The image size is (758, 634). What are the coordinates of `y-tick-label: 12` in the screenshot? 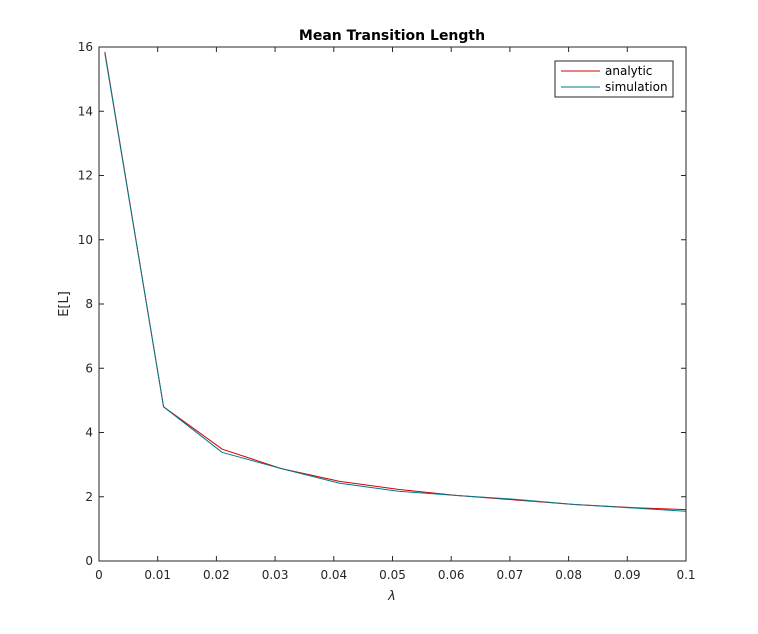 It's located at (85, 176).